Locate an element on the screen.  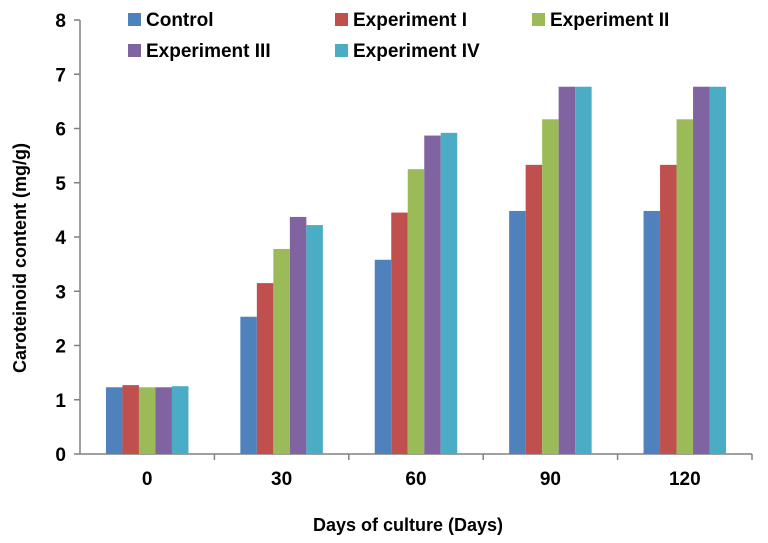
y-tick-label: 4 is located at coordinates (60, 238).